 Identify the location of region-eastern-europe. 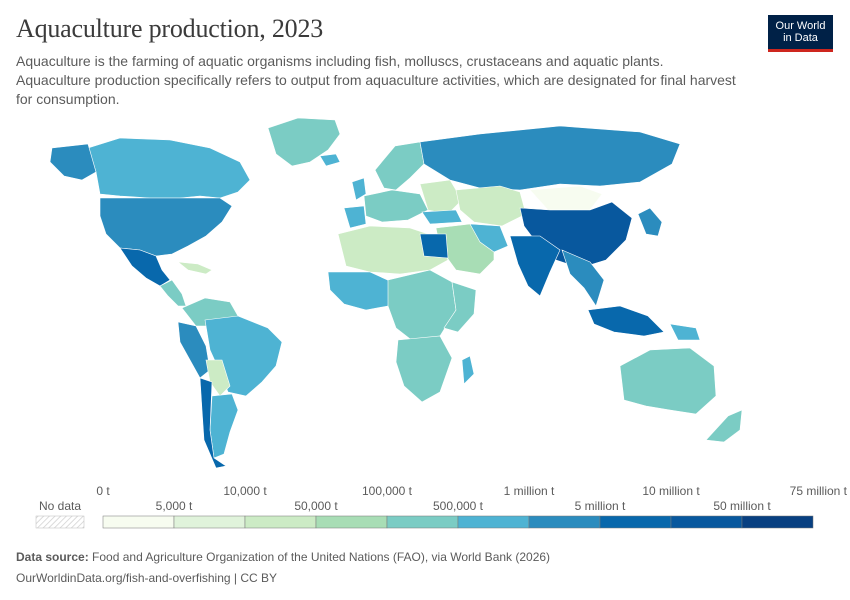
(441, 197).